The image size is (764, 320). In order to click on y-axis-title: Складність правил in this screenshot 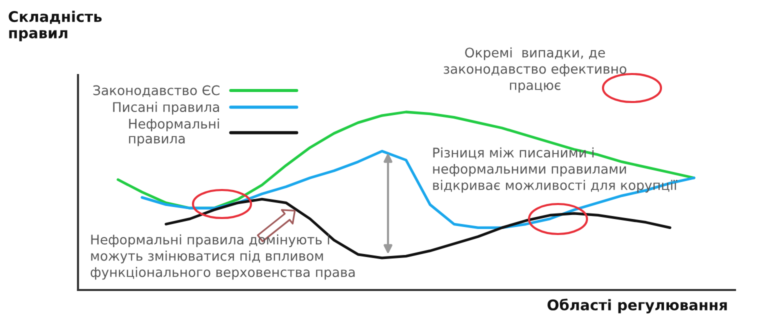, I will do `click(55, 26)`.